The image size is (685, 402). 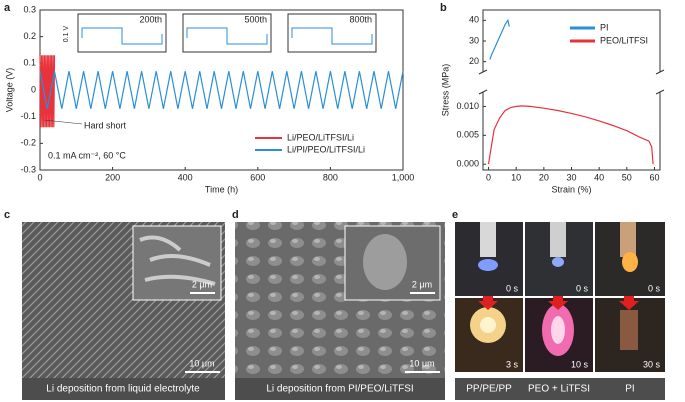 What do you see at coordinates (445, 90) in the screenshot?
I see `y-axis-label: Stress (MPa)` at bounding box center [445, 90].